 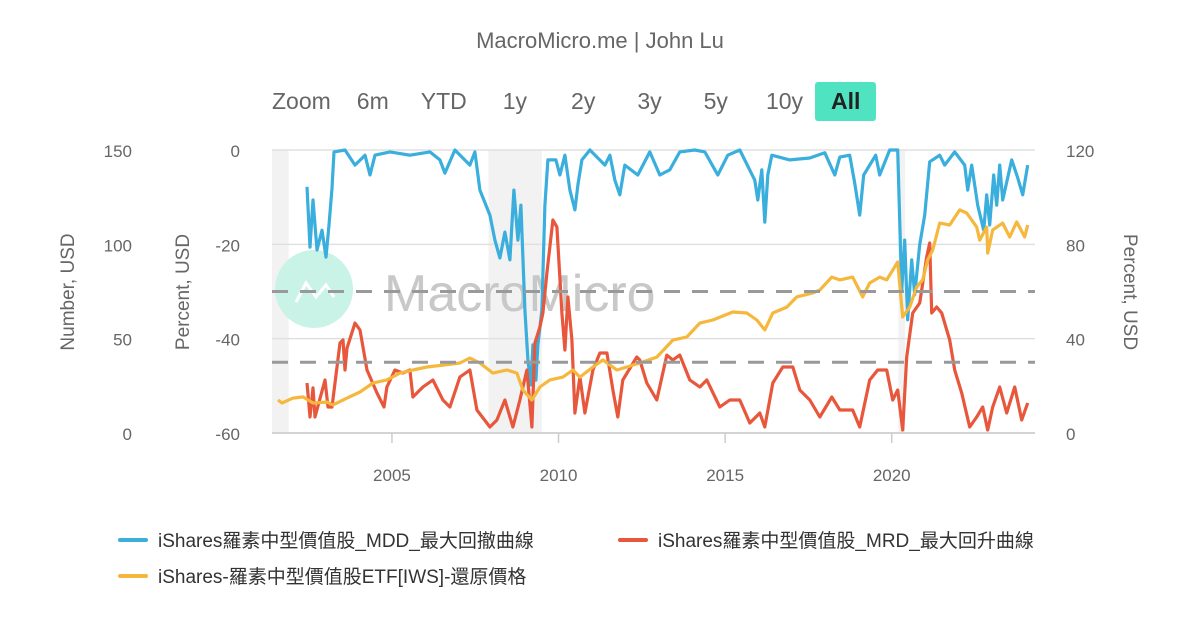 What do you see at coordinates (846, 541) in the screenshot?
I see `legend-label-mrd: iShares羅素中型價值股_MRD_最大回升曲線` at bounding box center [846, 541].